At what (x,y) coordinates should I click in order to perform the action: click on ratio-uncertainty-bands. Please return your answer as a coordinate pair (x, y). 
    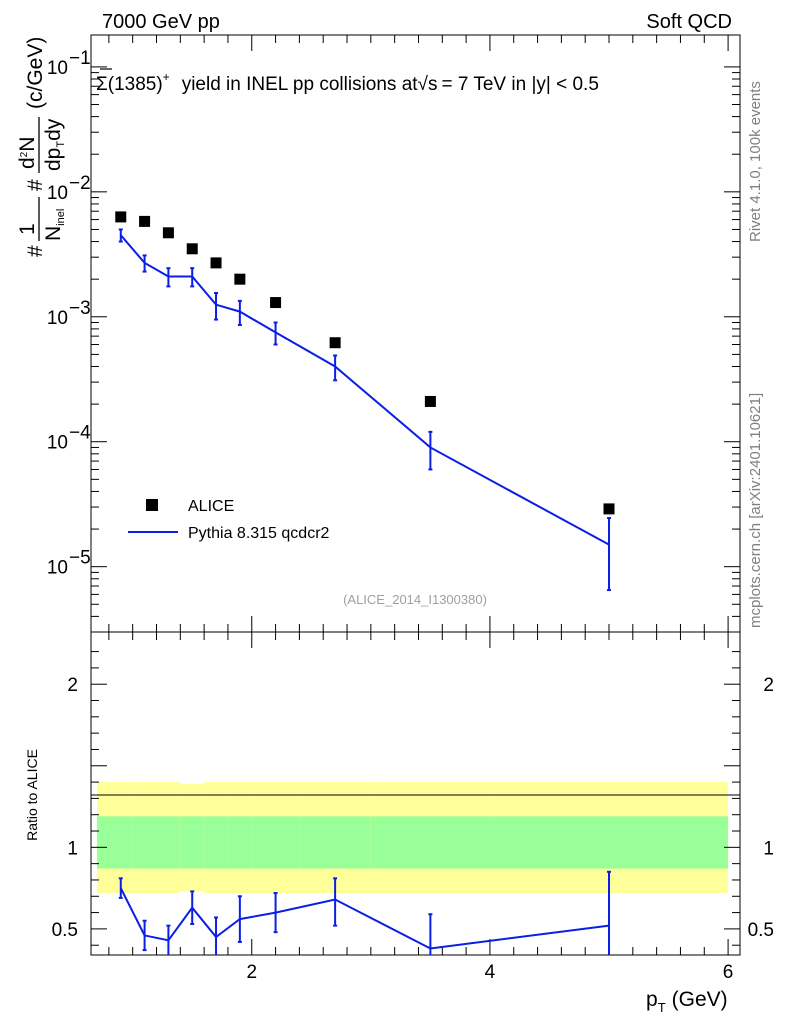
    Looking at the image, I should click on (412, 838).